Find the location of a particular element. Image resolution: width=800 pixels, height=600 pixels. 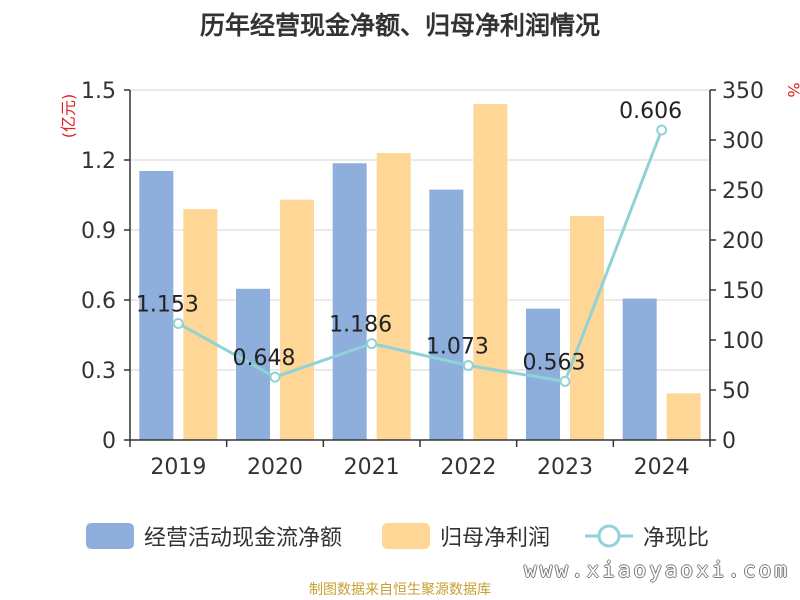

x-tick-label: 2020 is located at coordinates (275, 467).